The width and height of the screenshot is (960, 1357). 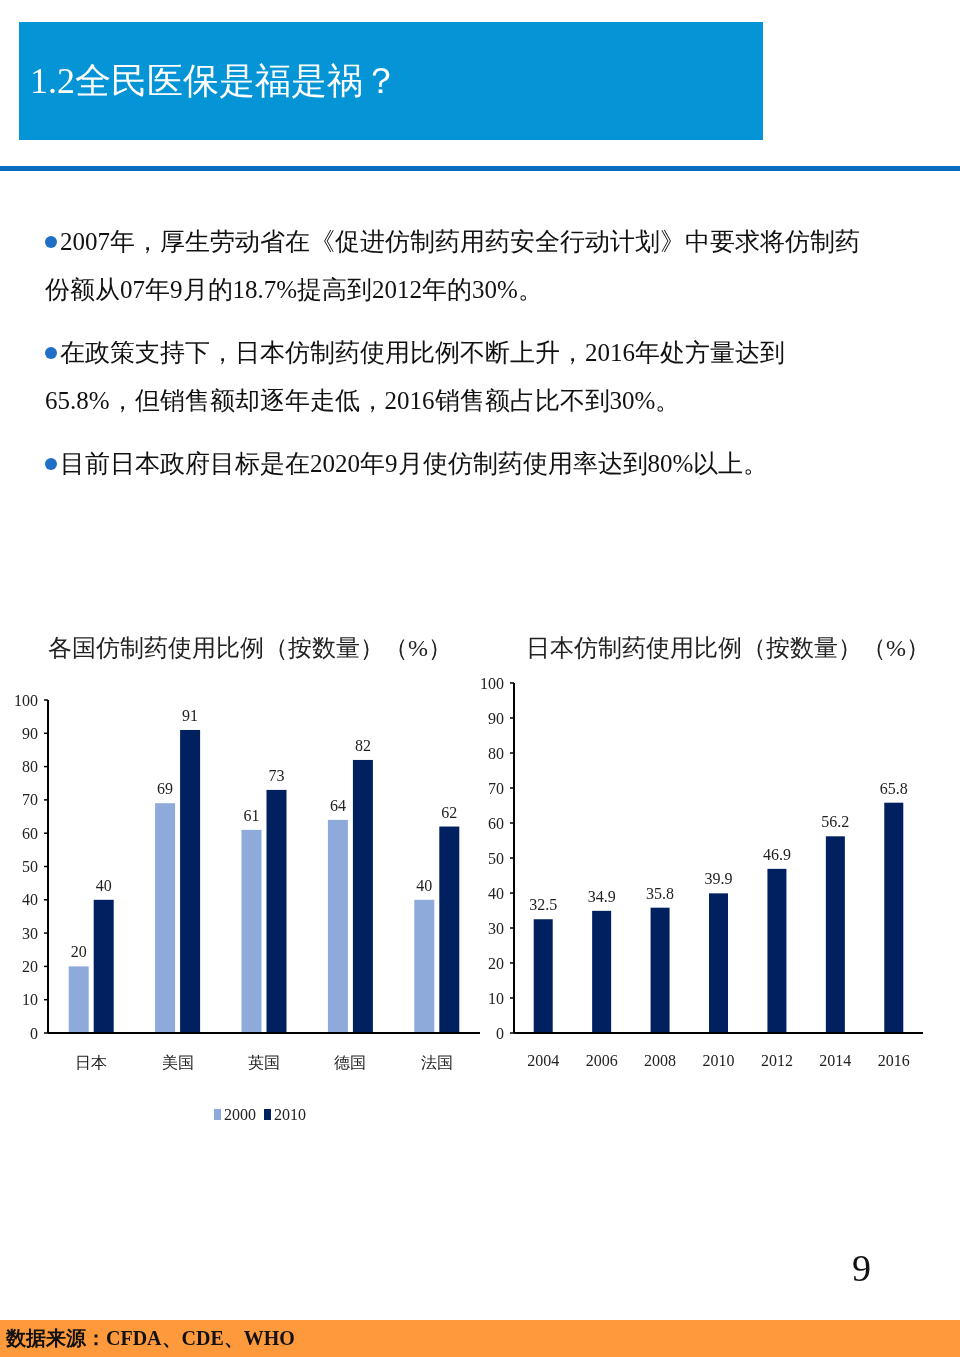 I want to click on data-label: 56.2, so click(x=835, y=822).